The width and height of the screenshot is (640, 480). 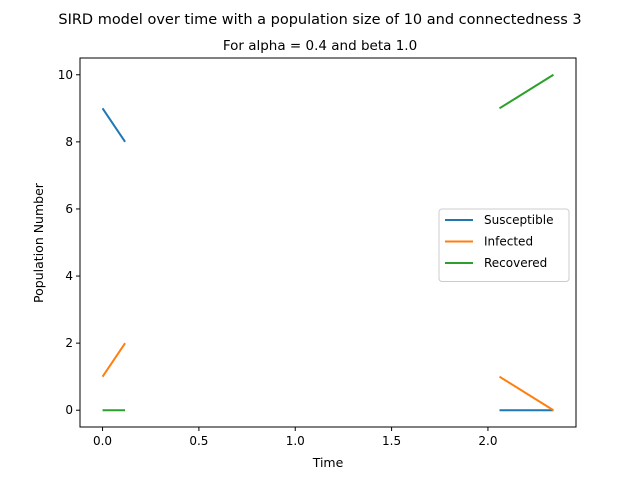 I want to click on legend-label-susceptible: Susceptible, so click(x=518, y=220).